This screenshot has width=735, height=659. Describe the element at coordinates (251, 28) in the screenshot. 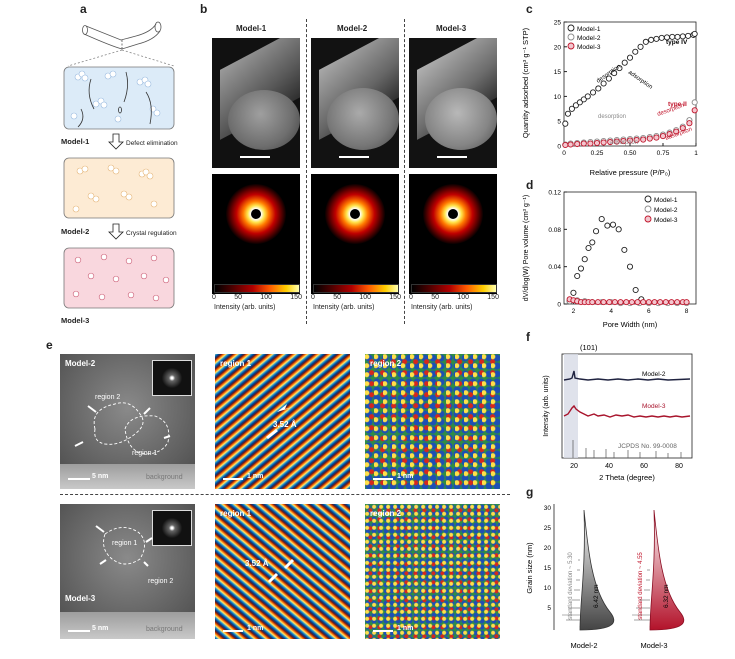

I see `b-header-1: Model-1` at that location.